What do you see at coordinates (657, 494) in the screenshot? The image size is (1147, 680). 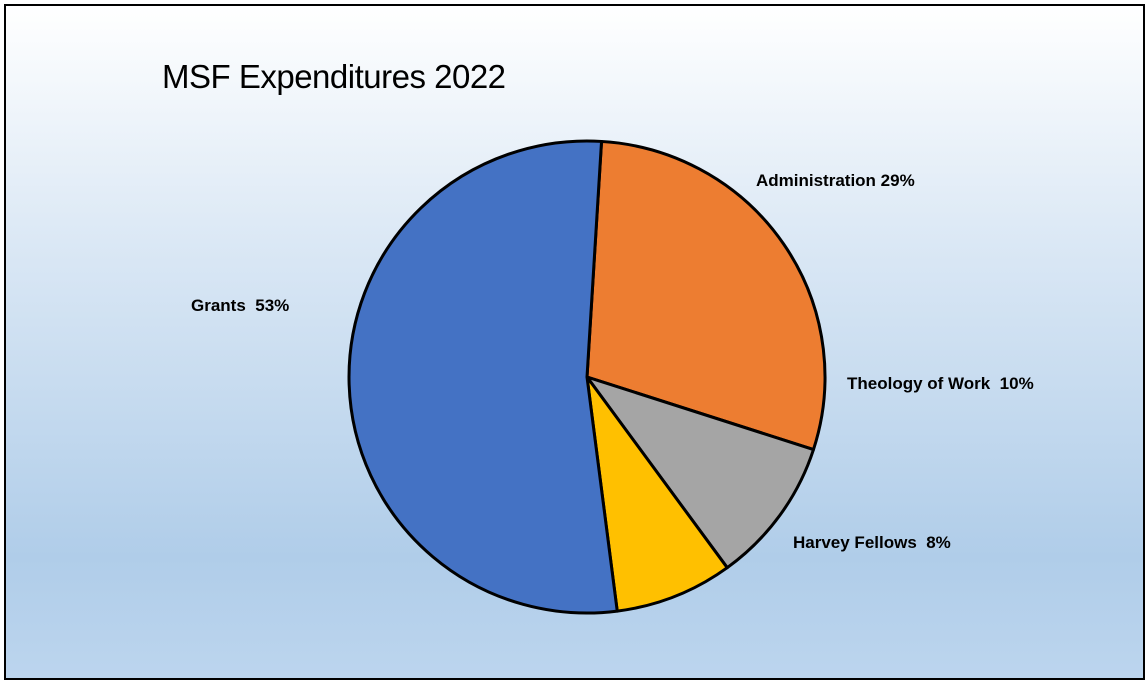 I see `pie-slice-harvey-fellows` at bounding box center [657, 494].